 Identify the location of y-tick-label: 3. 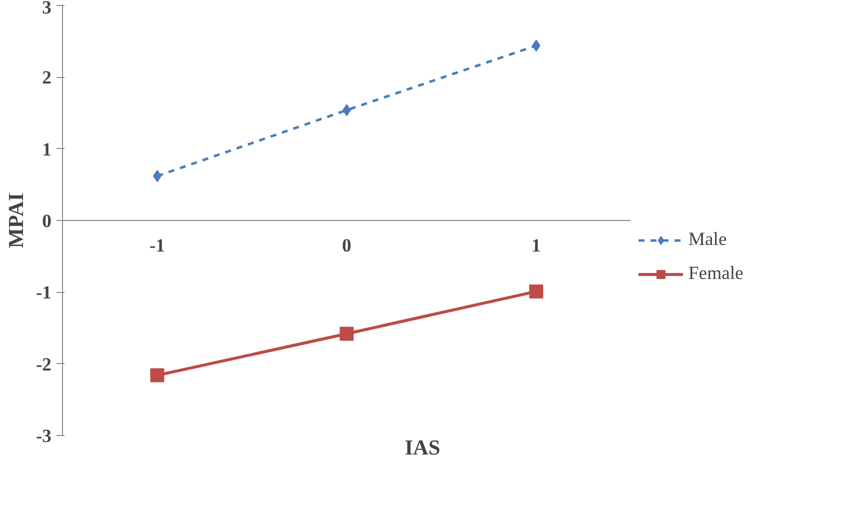
(47, 9).